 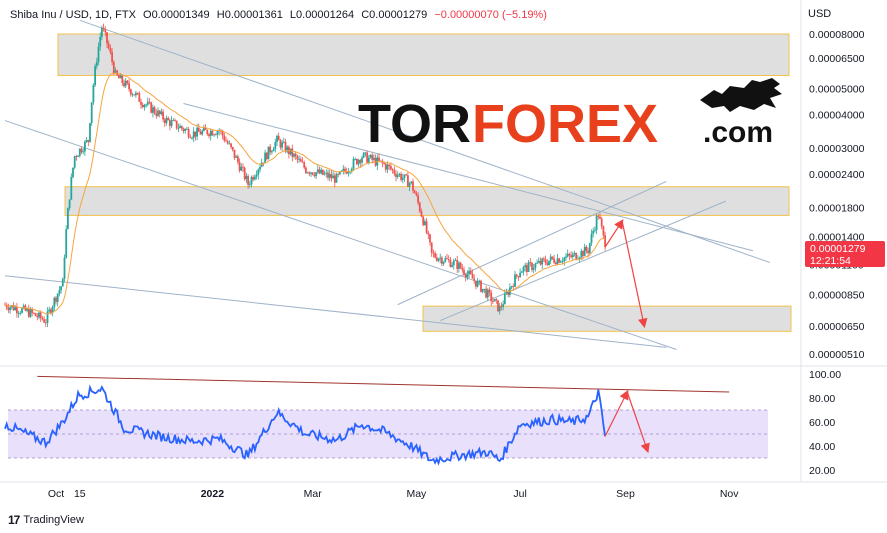 What do you see at coordinates (837, 35) in the screenshot?
I see `price-tick-label: 0.00008000` at bounding box center [837, 35].